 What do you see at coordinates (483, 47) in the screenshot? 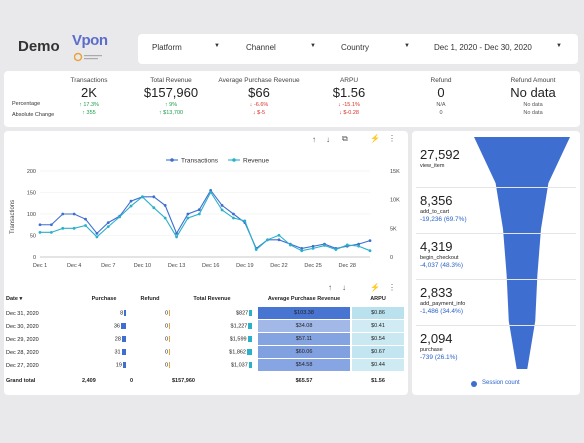
I see `date-range-picker: Dec 1, 2020 - Dec 30, 2020` at bounding box center [483, 47].